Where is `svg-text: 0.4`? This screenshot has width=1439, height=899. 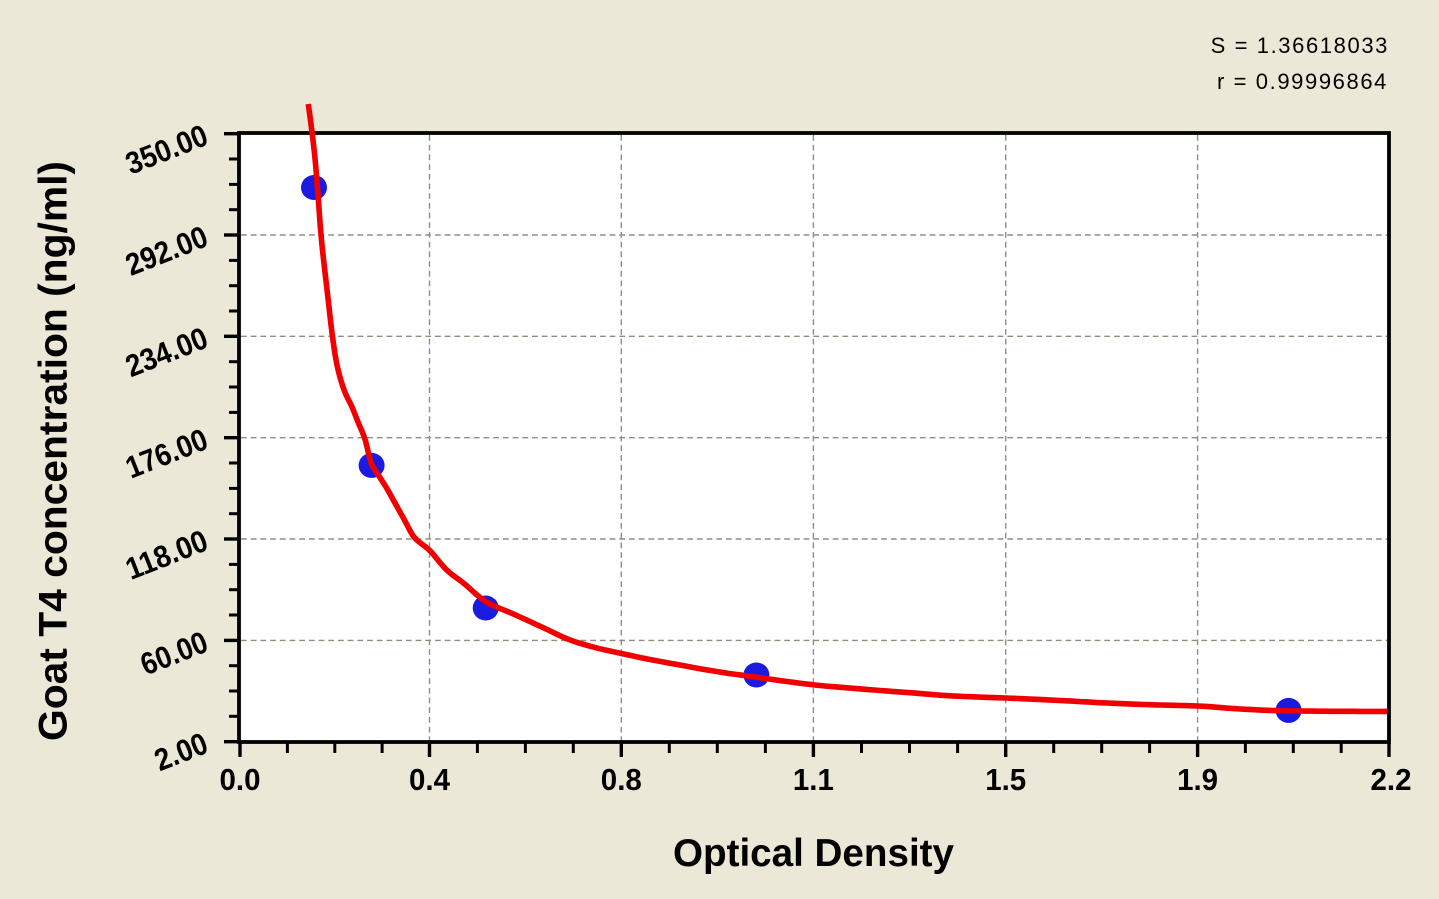 svg-text: 0.4 is located at coordinates (430, 779).